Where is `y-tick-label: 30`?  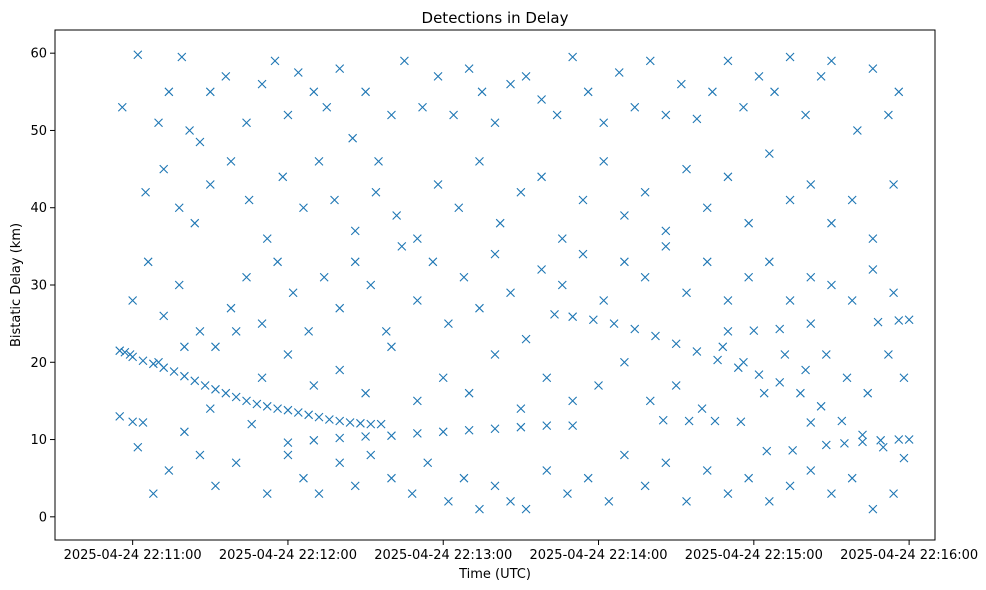 y-tick-label: 30 is located at coordinates (38, 286).